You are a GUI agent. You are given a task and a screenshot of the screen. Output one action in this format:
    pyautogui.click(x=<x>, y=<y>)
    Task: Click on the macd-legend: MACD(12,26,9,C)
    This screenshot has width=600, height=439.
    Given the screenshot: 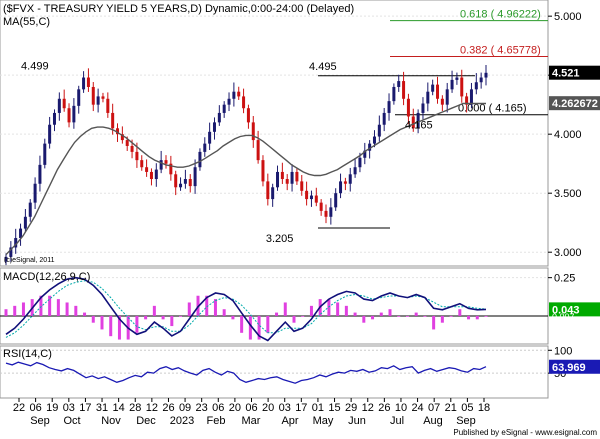 What is the action you would take?
    pyautogui.click(x=46, y=277)
    